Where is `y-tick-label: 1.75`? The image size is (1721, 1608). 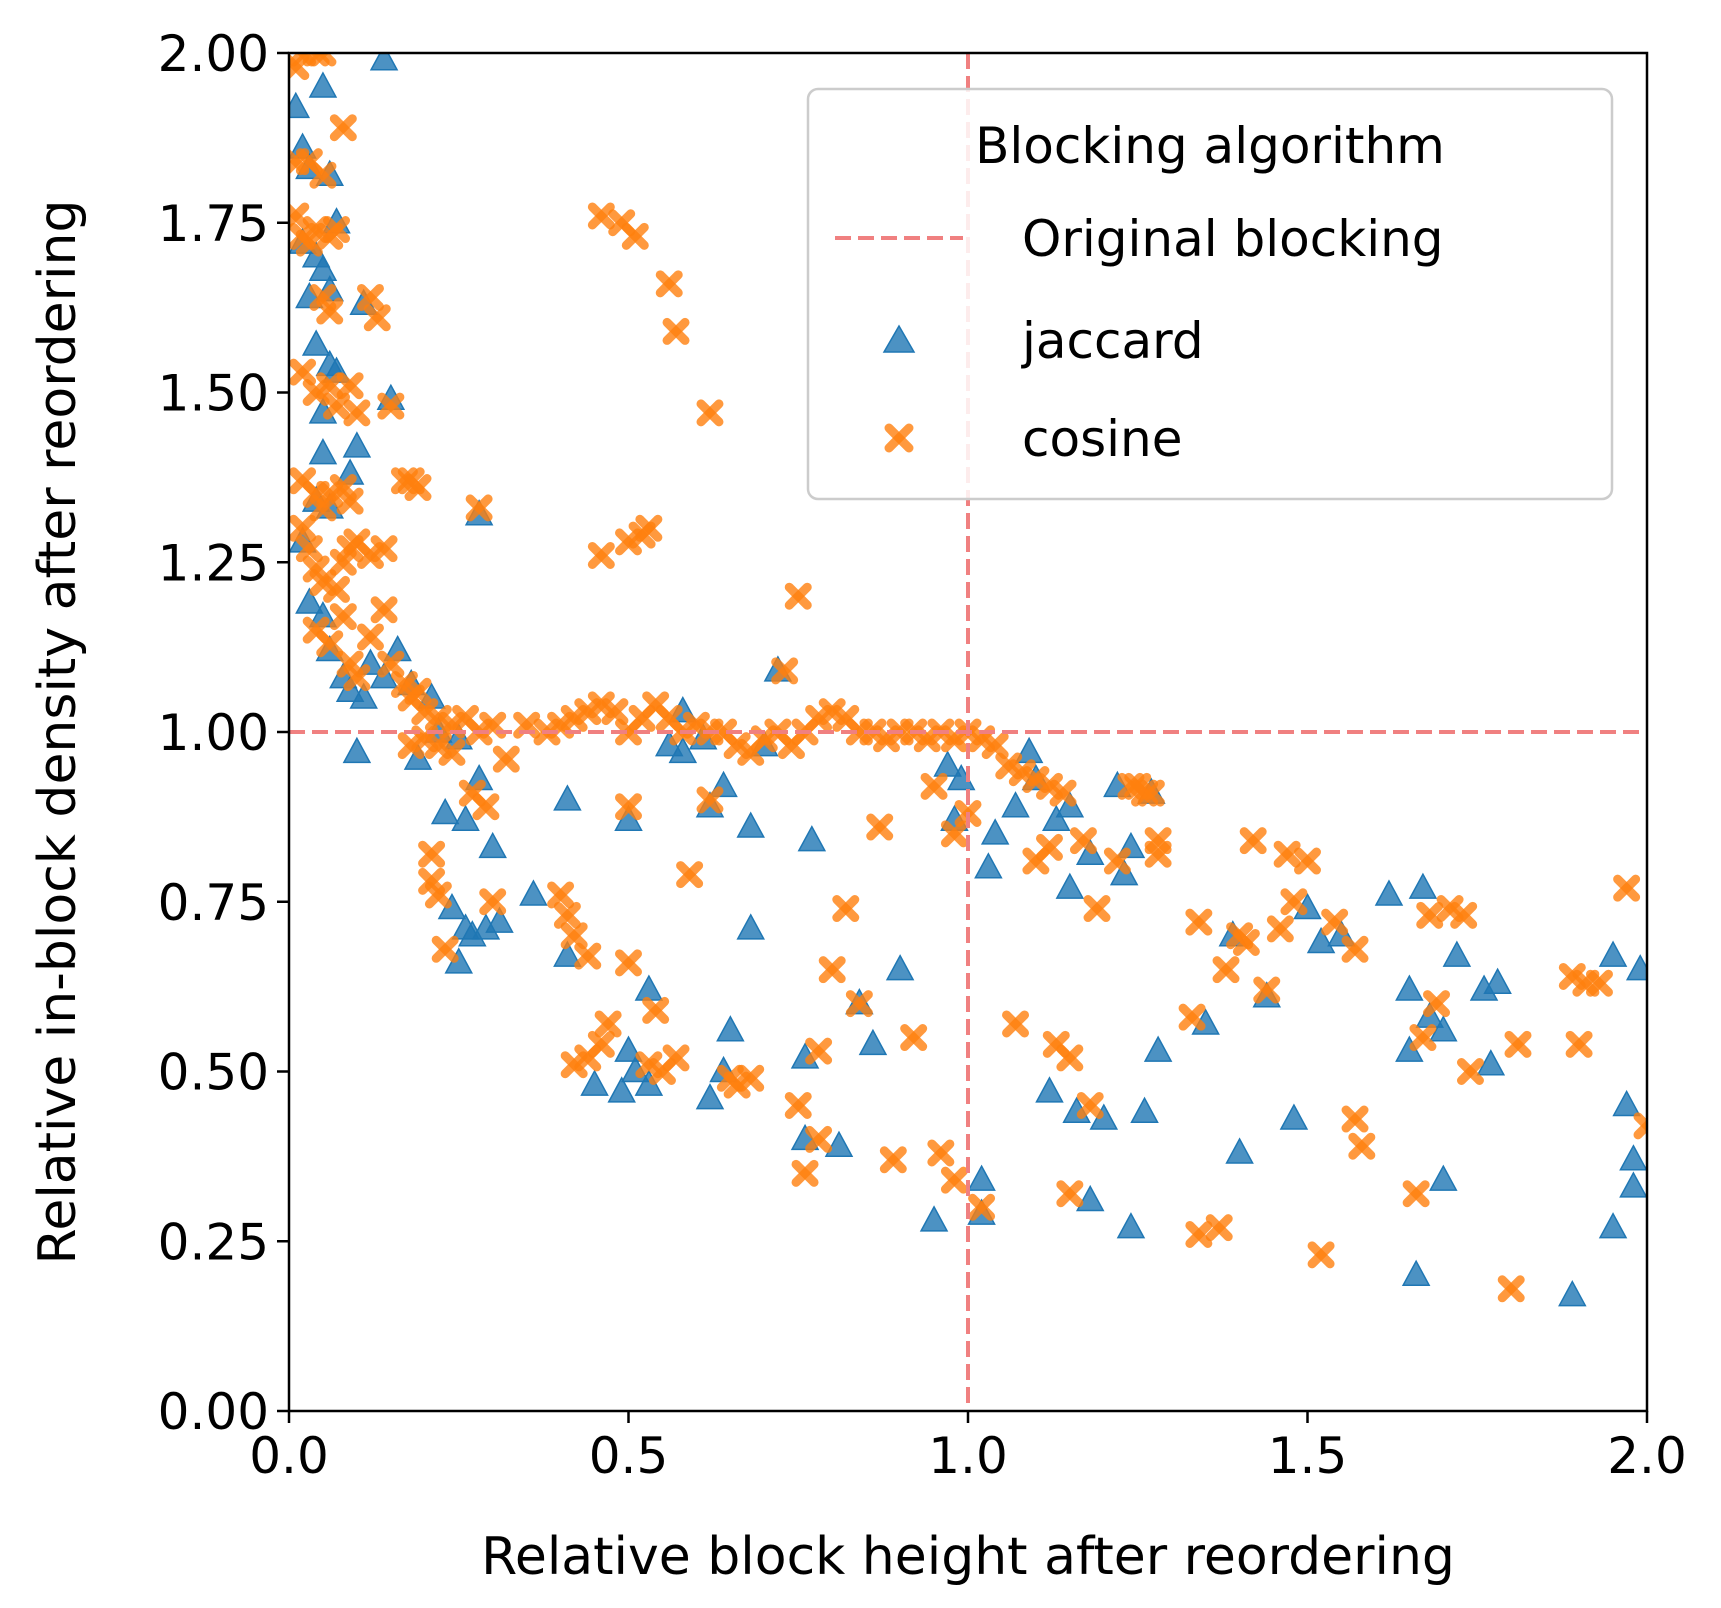 y-tick-label: 1.75 is located at coordinates (213, 224).